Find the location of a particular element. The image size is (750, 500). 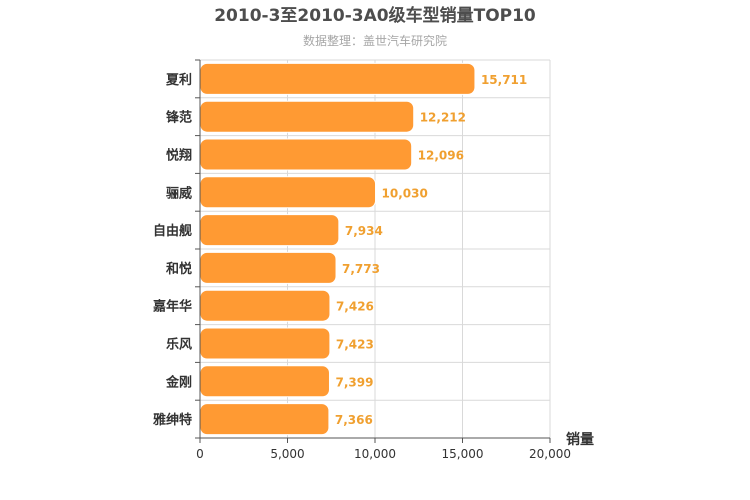

data-label: 12,212 is located at coordinates (443, 118).